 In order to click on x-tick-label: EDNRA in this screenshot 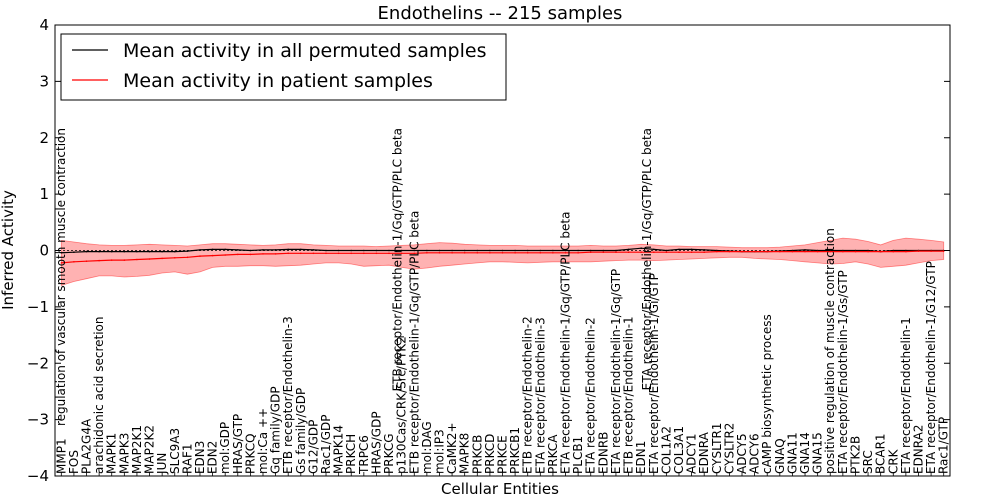, I will do `click(704, 452)`.